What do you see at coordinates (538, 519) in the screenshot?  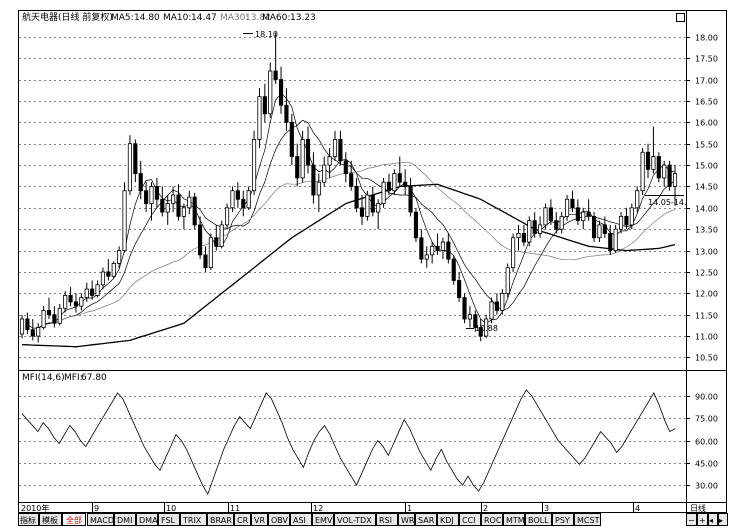 I see `indicator-boll: BOLL` at bounding box center [538, 519].